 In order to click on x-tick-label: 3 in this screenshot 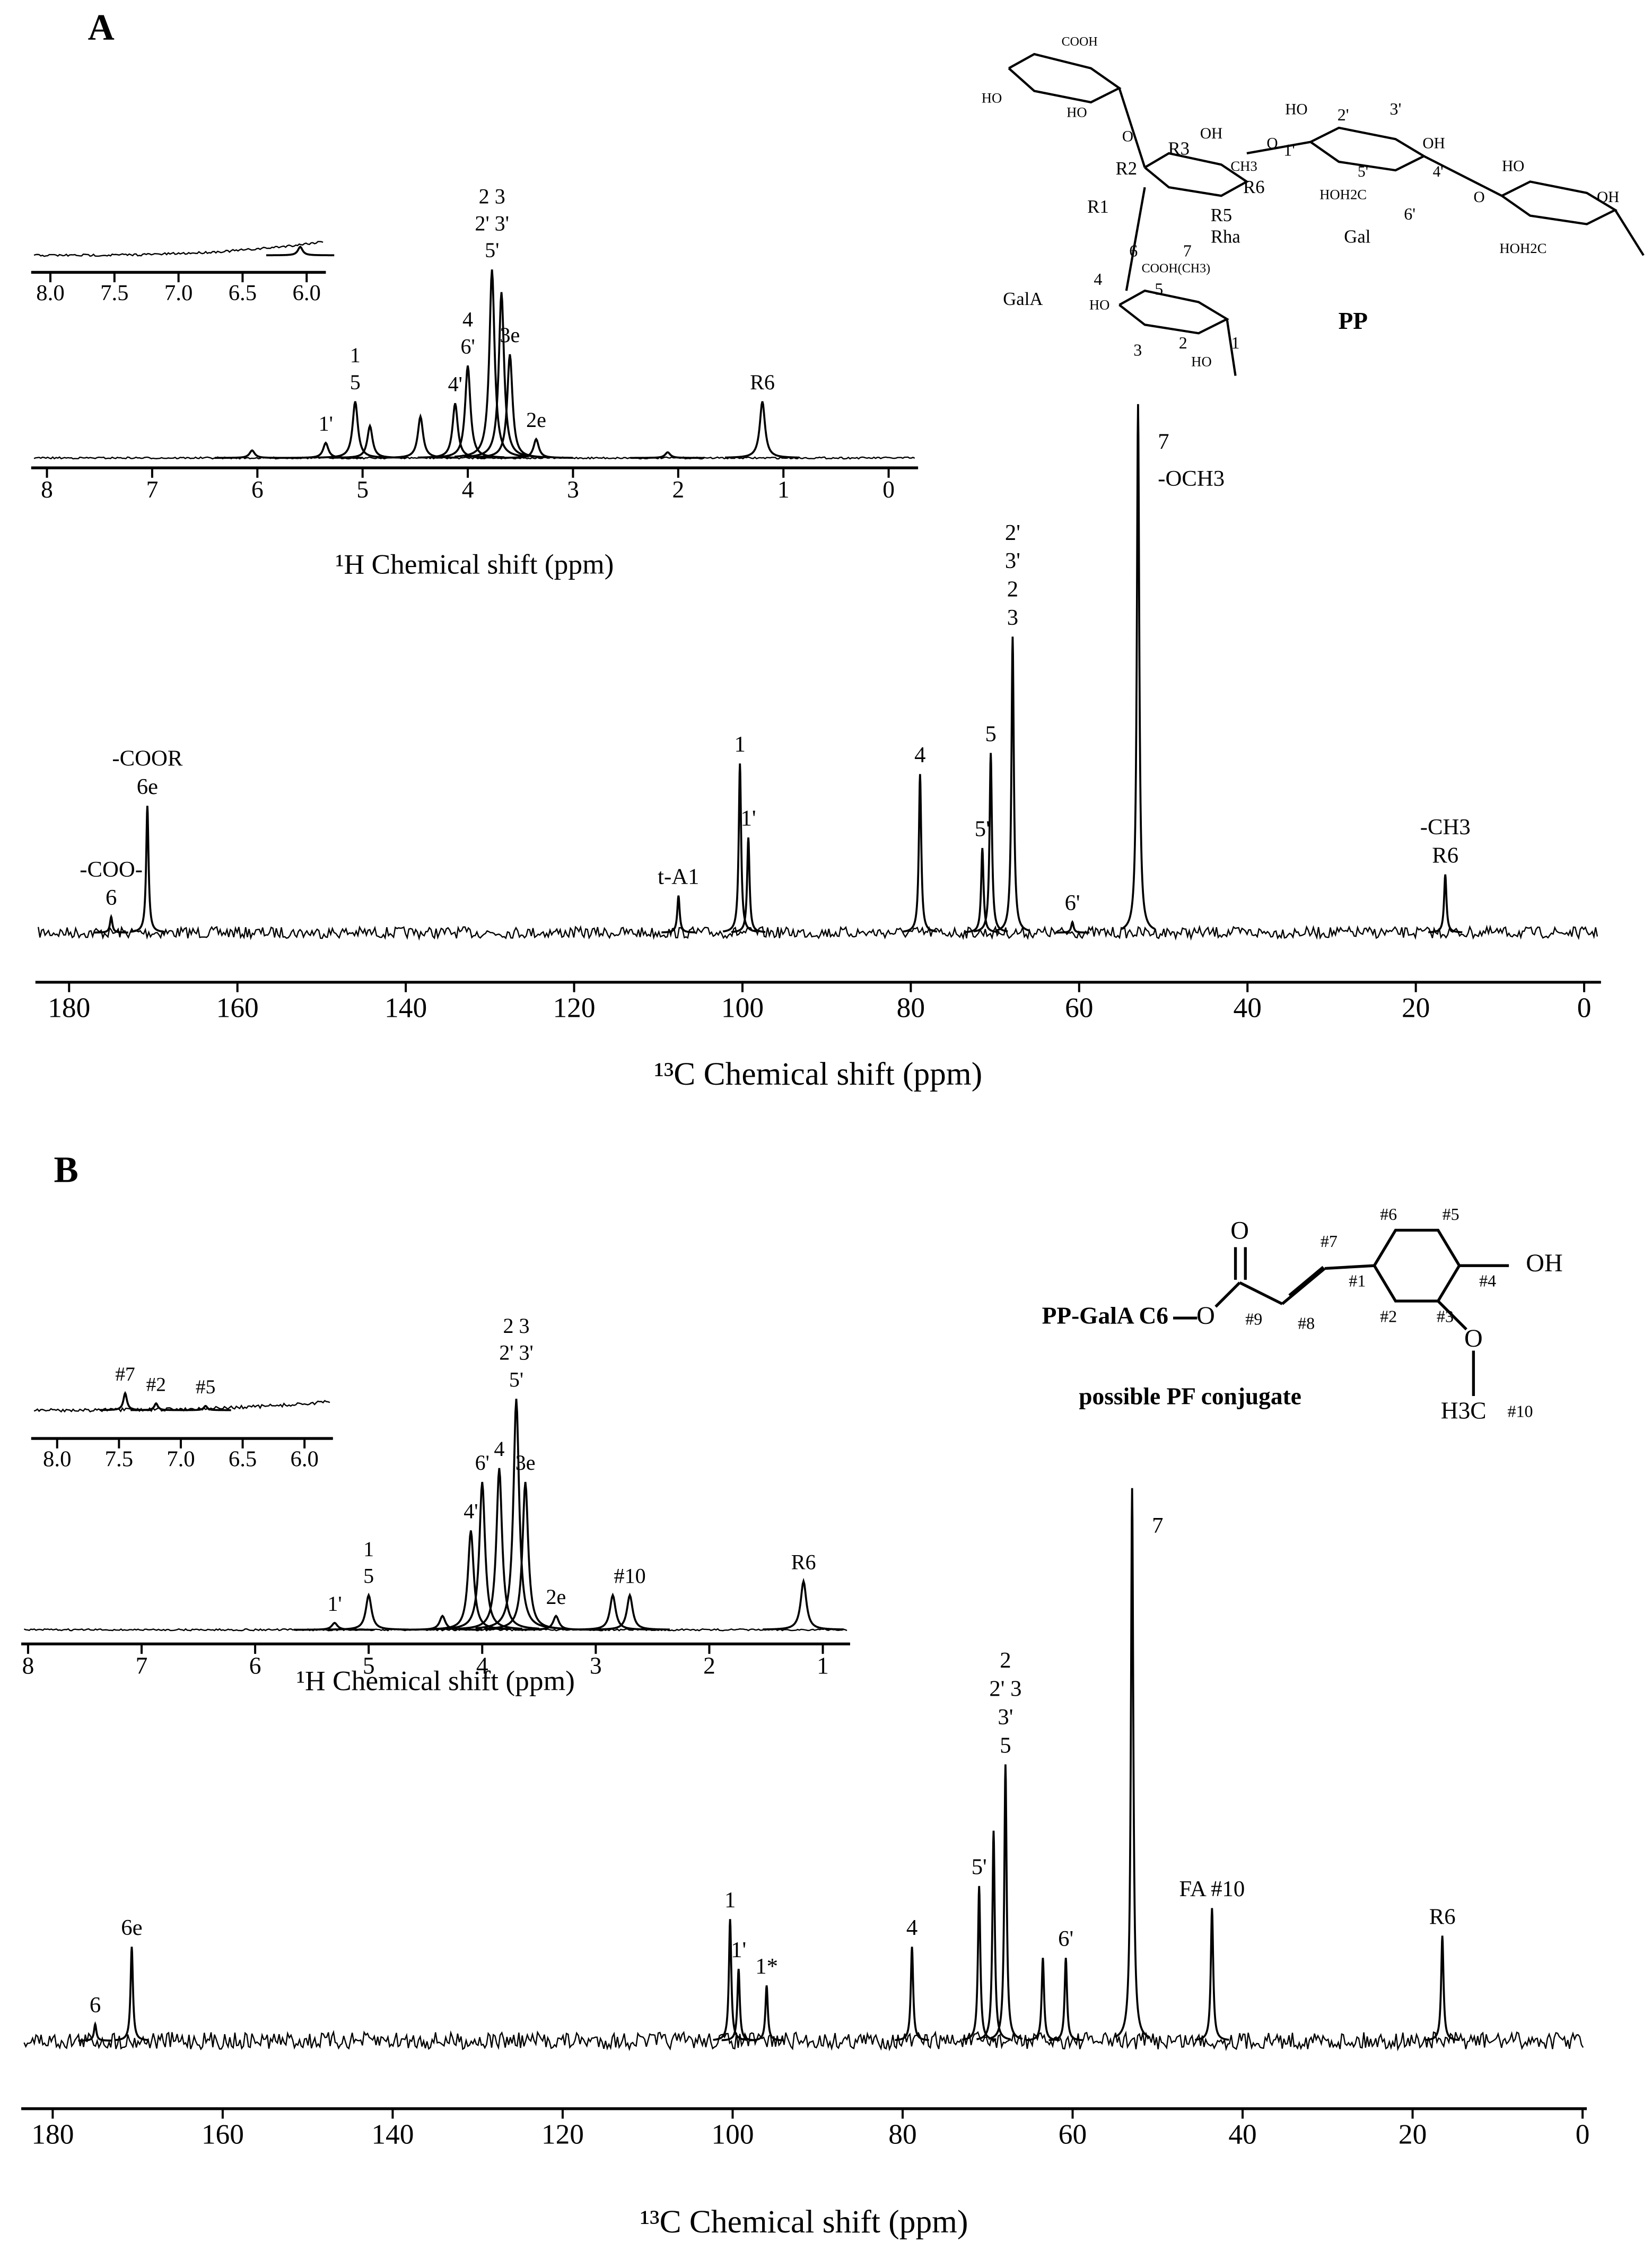, I will do `click(573, 490)`.